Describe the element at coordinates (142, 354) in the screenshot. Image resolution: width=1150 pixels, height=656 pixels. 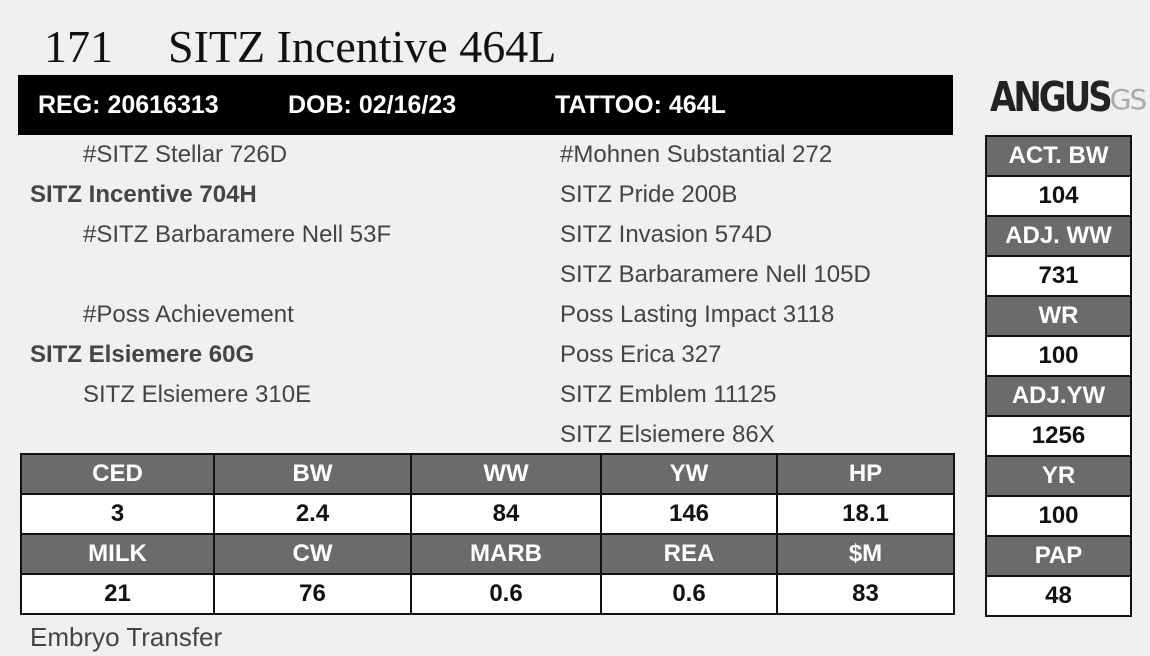
I see `pedigree-parent: SITZ Elsiemere 60G` at that location.